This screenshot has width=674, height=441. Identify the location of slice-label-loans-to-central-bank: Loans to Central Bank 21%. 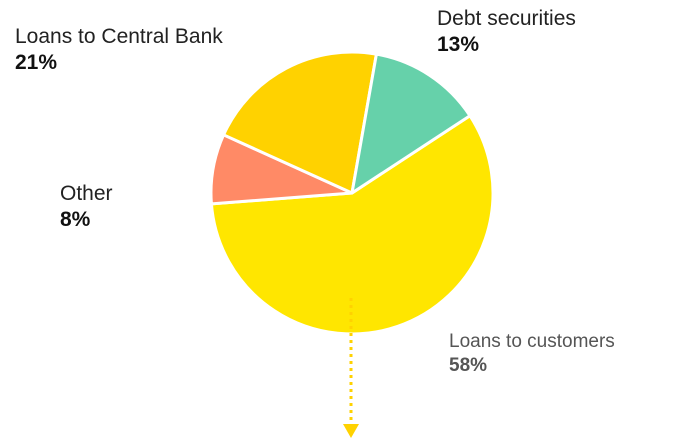
(119, 50).